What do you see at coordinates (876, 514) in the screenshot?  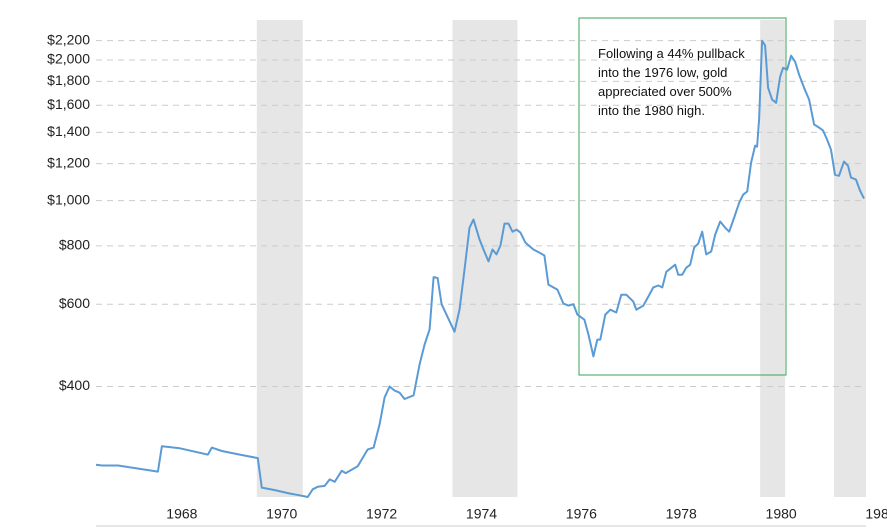 I see `x-tick-label: 1982` at bounding box center [876, 514].